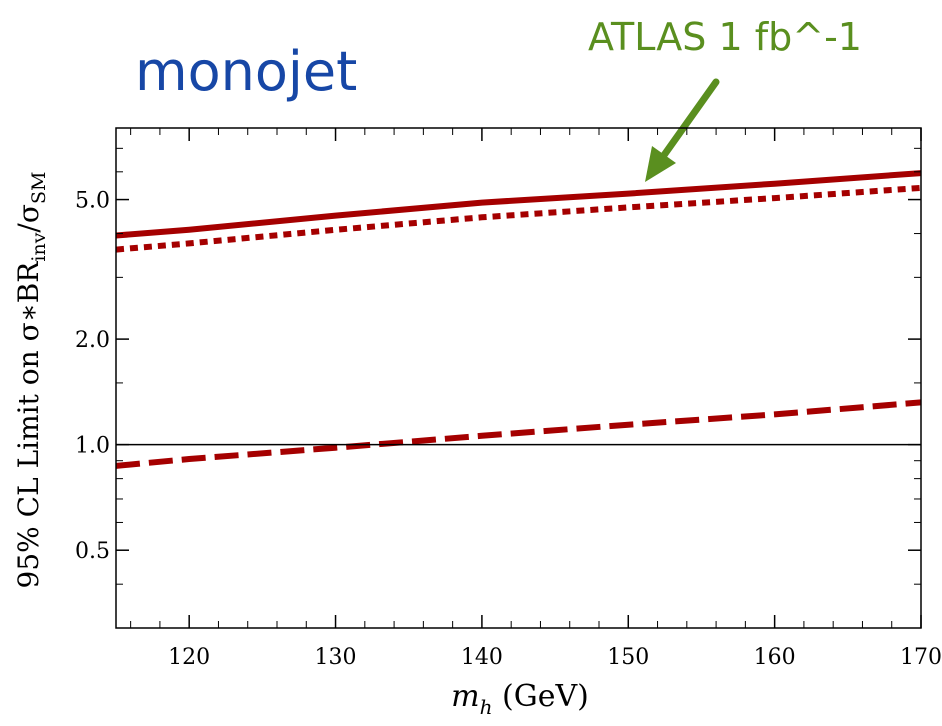  Describe the element at coordinates (465, 696) in the screenshot. I see `x-axis-var: m` at that location.